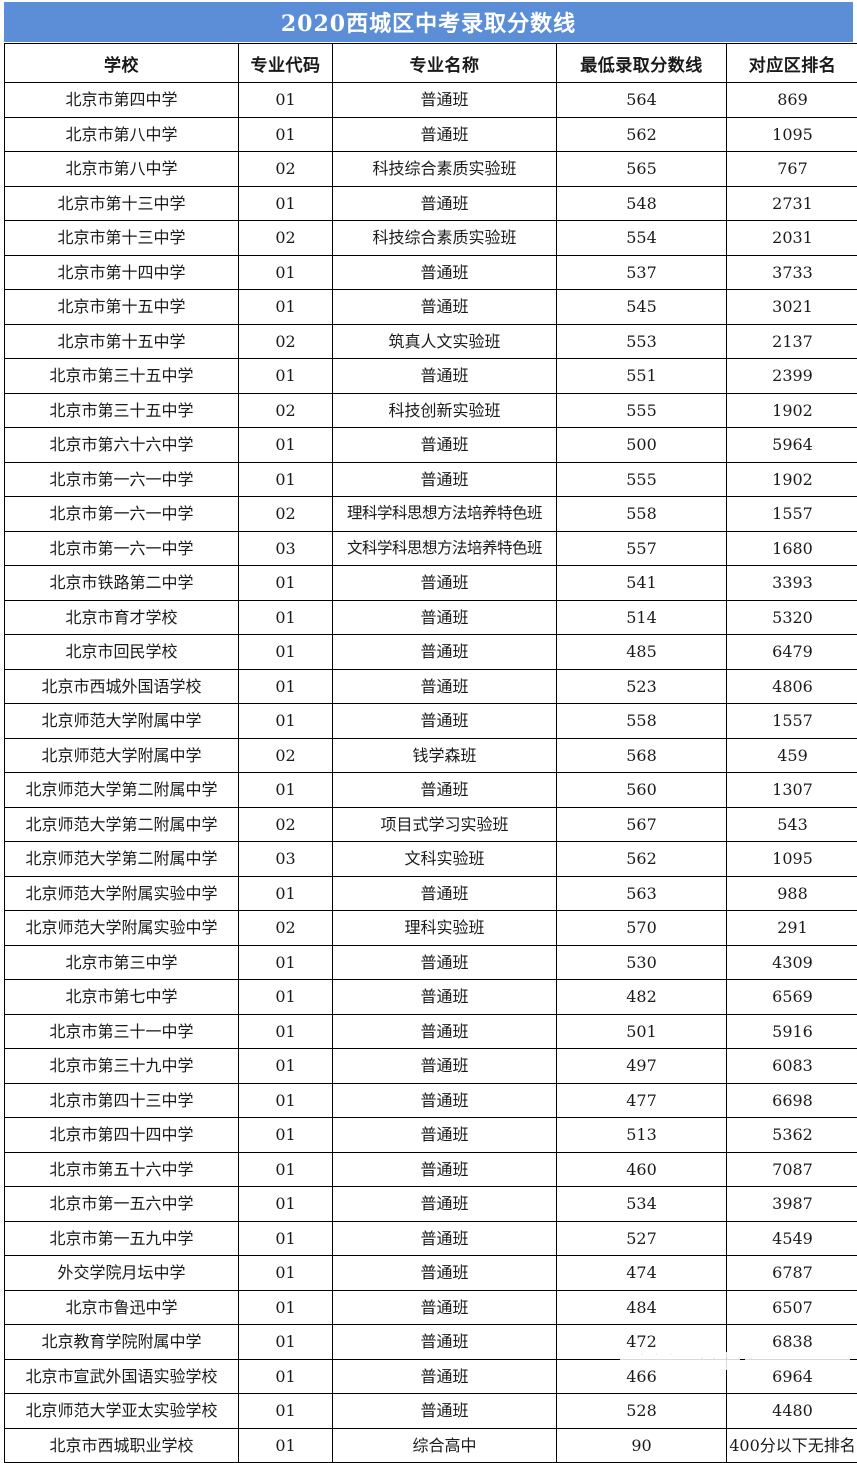 This screenshot has height=1463, width=857. What do you see at coordinates (641, 720) in the screenshot?
I see `cell-text: 558` at bounding box center [641, 720].